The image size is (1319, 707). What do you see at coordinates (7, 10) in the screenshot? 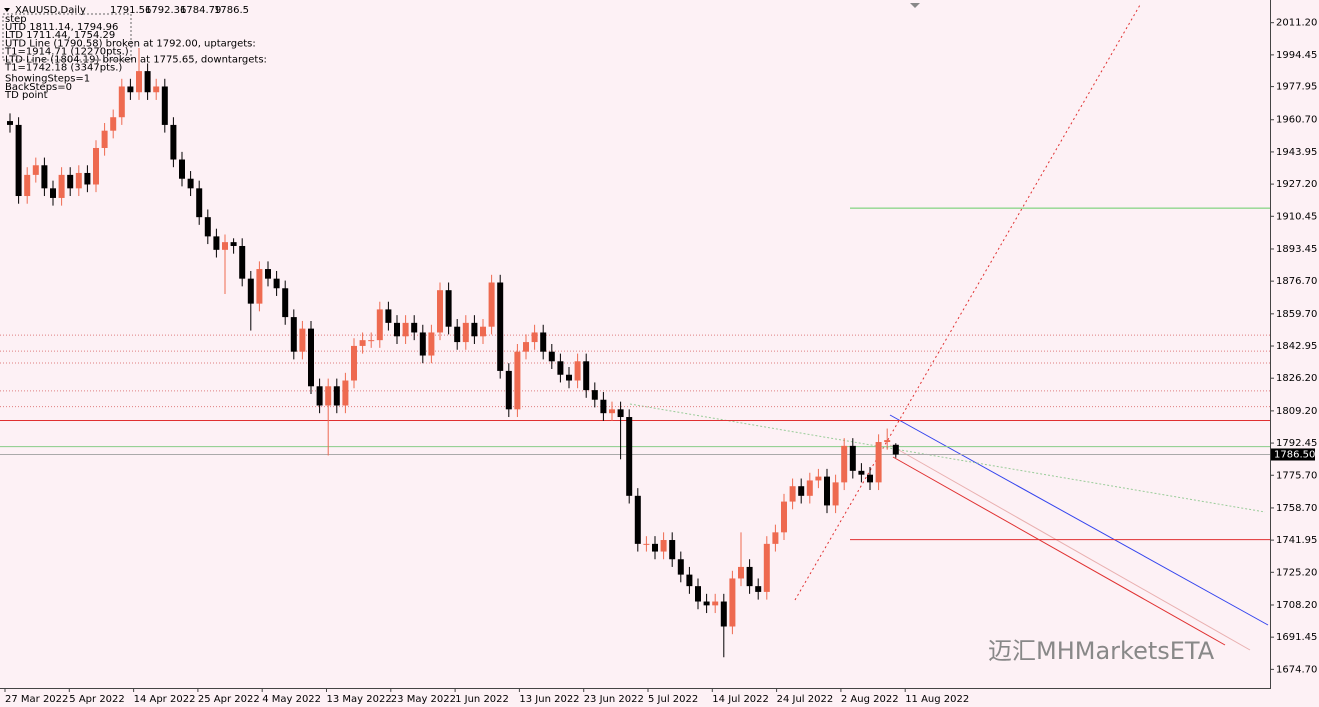
I see `menu-arrow` at bounding box center [7, 10].